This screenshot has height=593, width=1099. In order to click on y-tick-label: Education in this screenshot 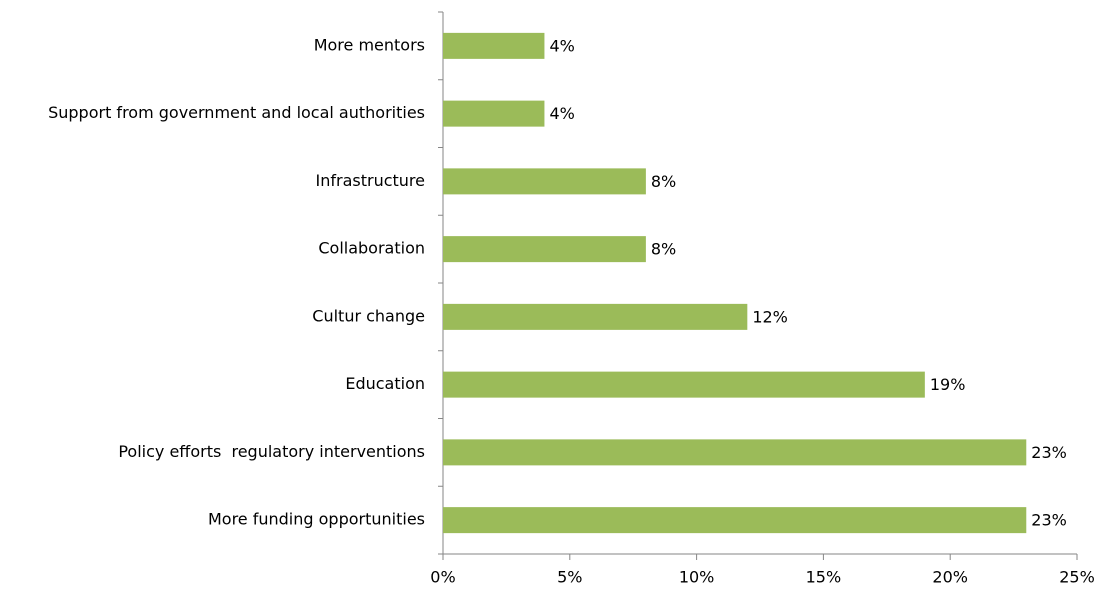, I will do `click(385, 383)`.